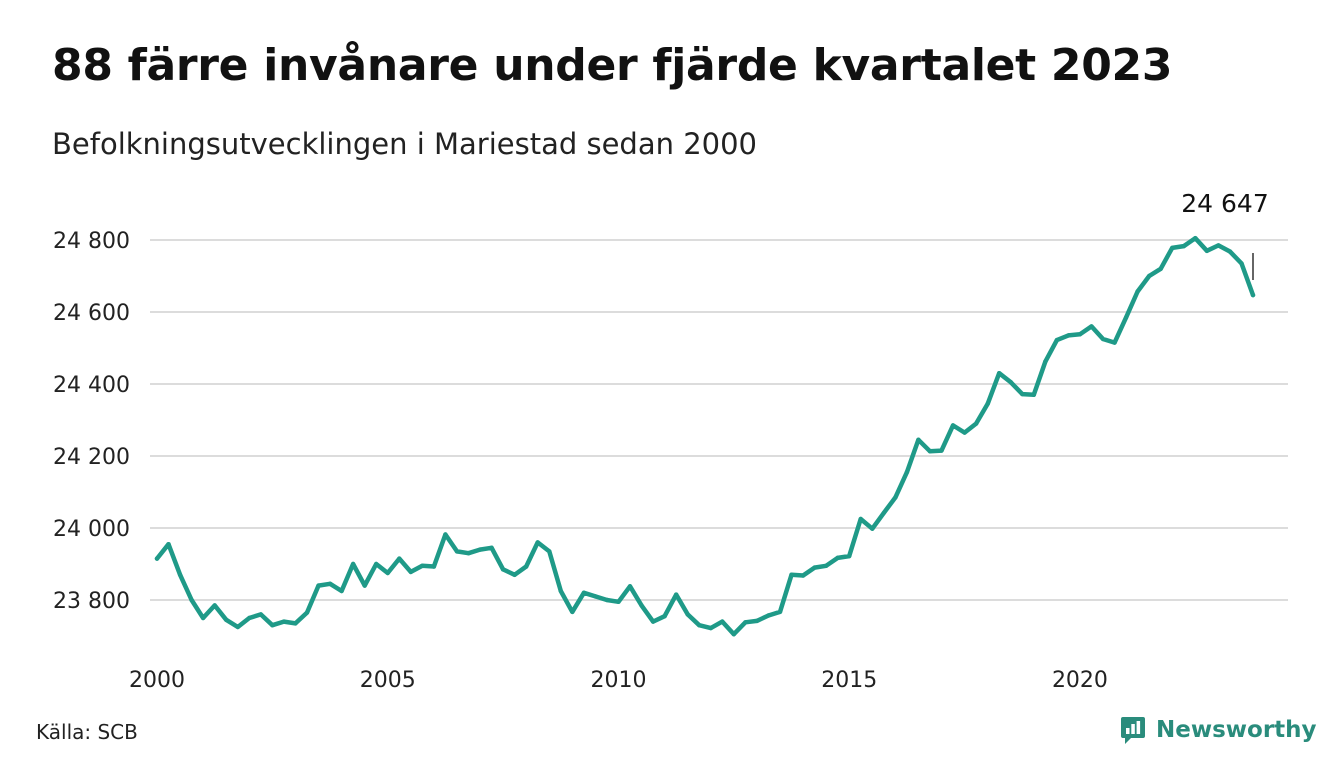  I want to click on y-tick-label: 23 800, so click(91, 601).